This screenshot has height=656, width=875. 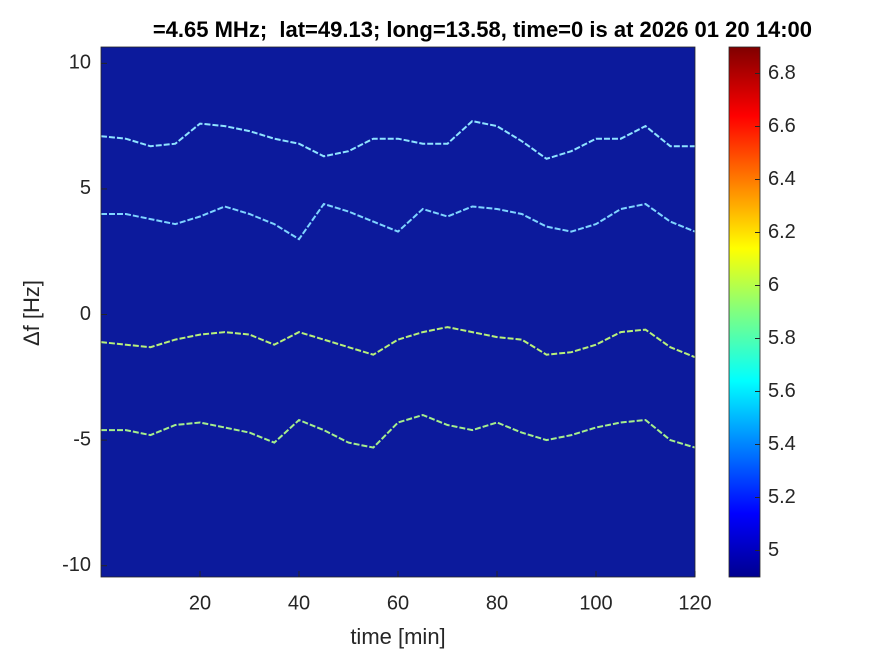 I want to click on x-tick-label: 120, so click(x=694, y=603).